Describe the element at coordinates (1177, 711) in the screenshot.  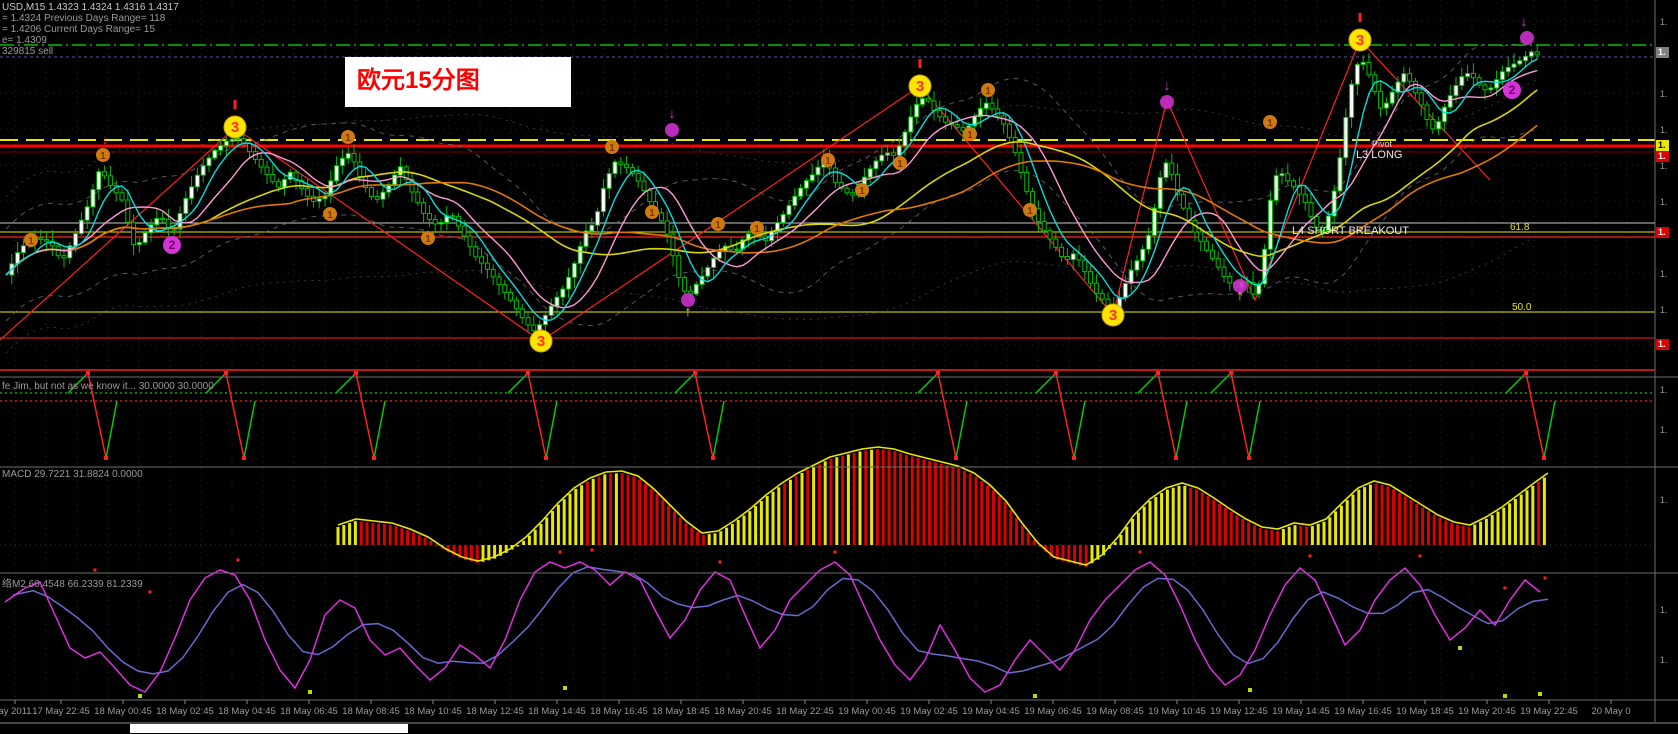
I see `time-axis-label: 19 May 10:45` at that location.